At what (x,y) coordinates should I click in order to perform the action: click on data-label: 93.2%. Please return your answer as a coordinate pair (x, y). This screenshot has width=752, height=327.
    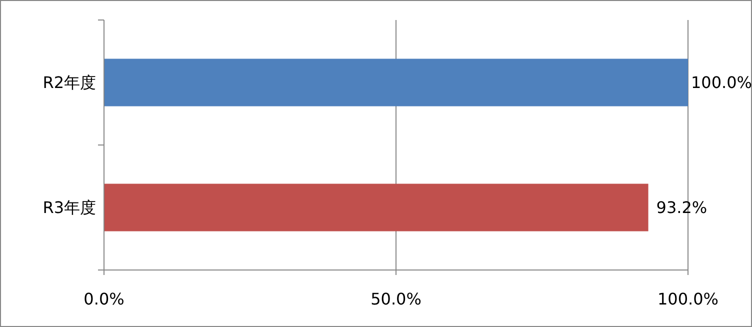
    Looking at the image, I should click on (682, 208).